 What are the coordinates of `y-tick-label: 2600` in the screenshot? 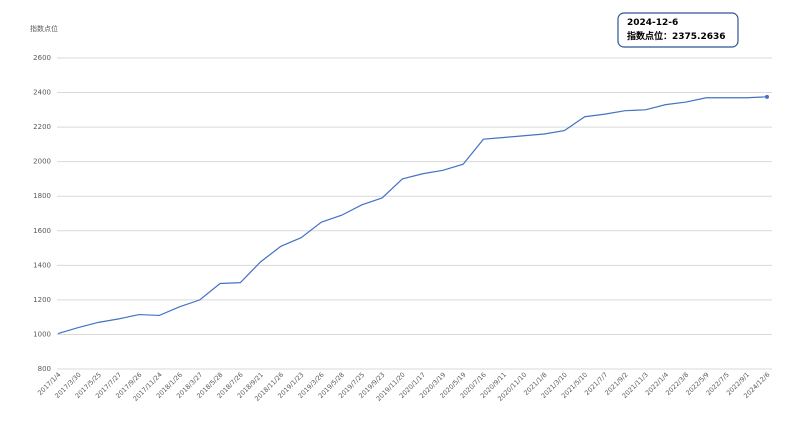 It's located at (42, 58).